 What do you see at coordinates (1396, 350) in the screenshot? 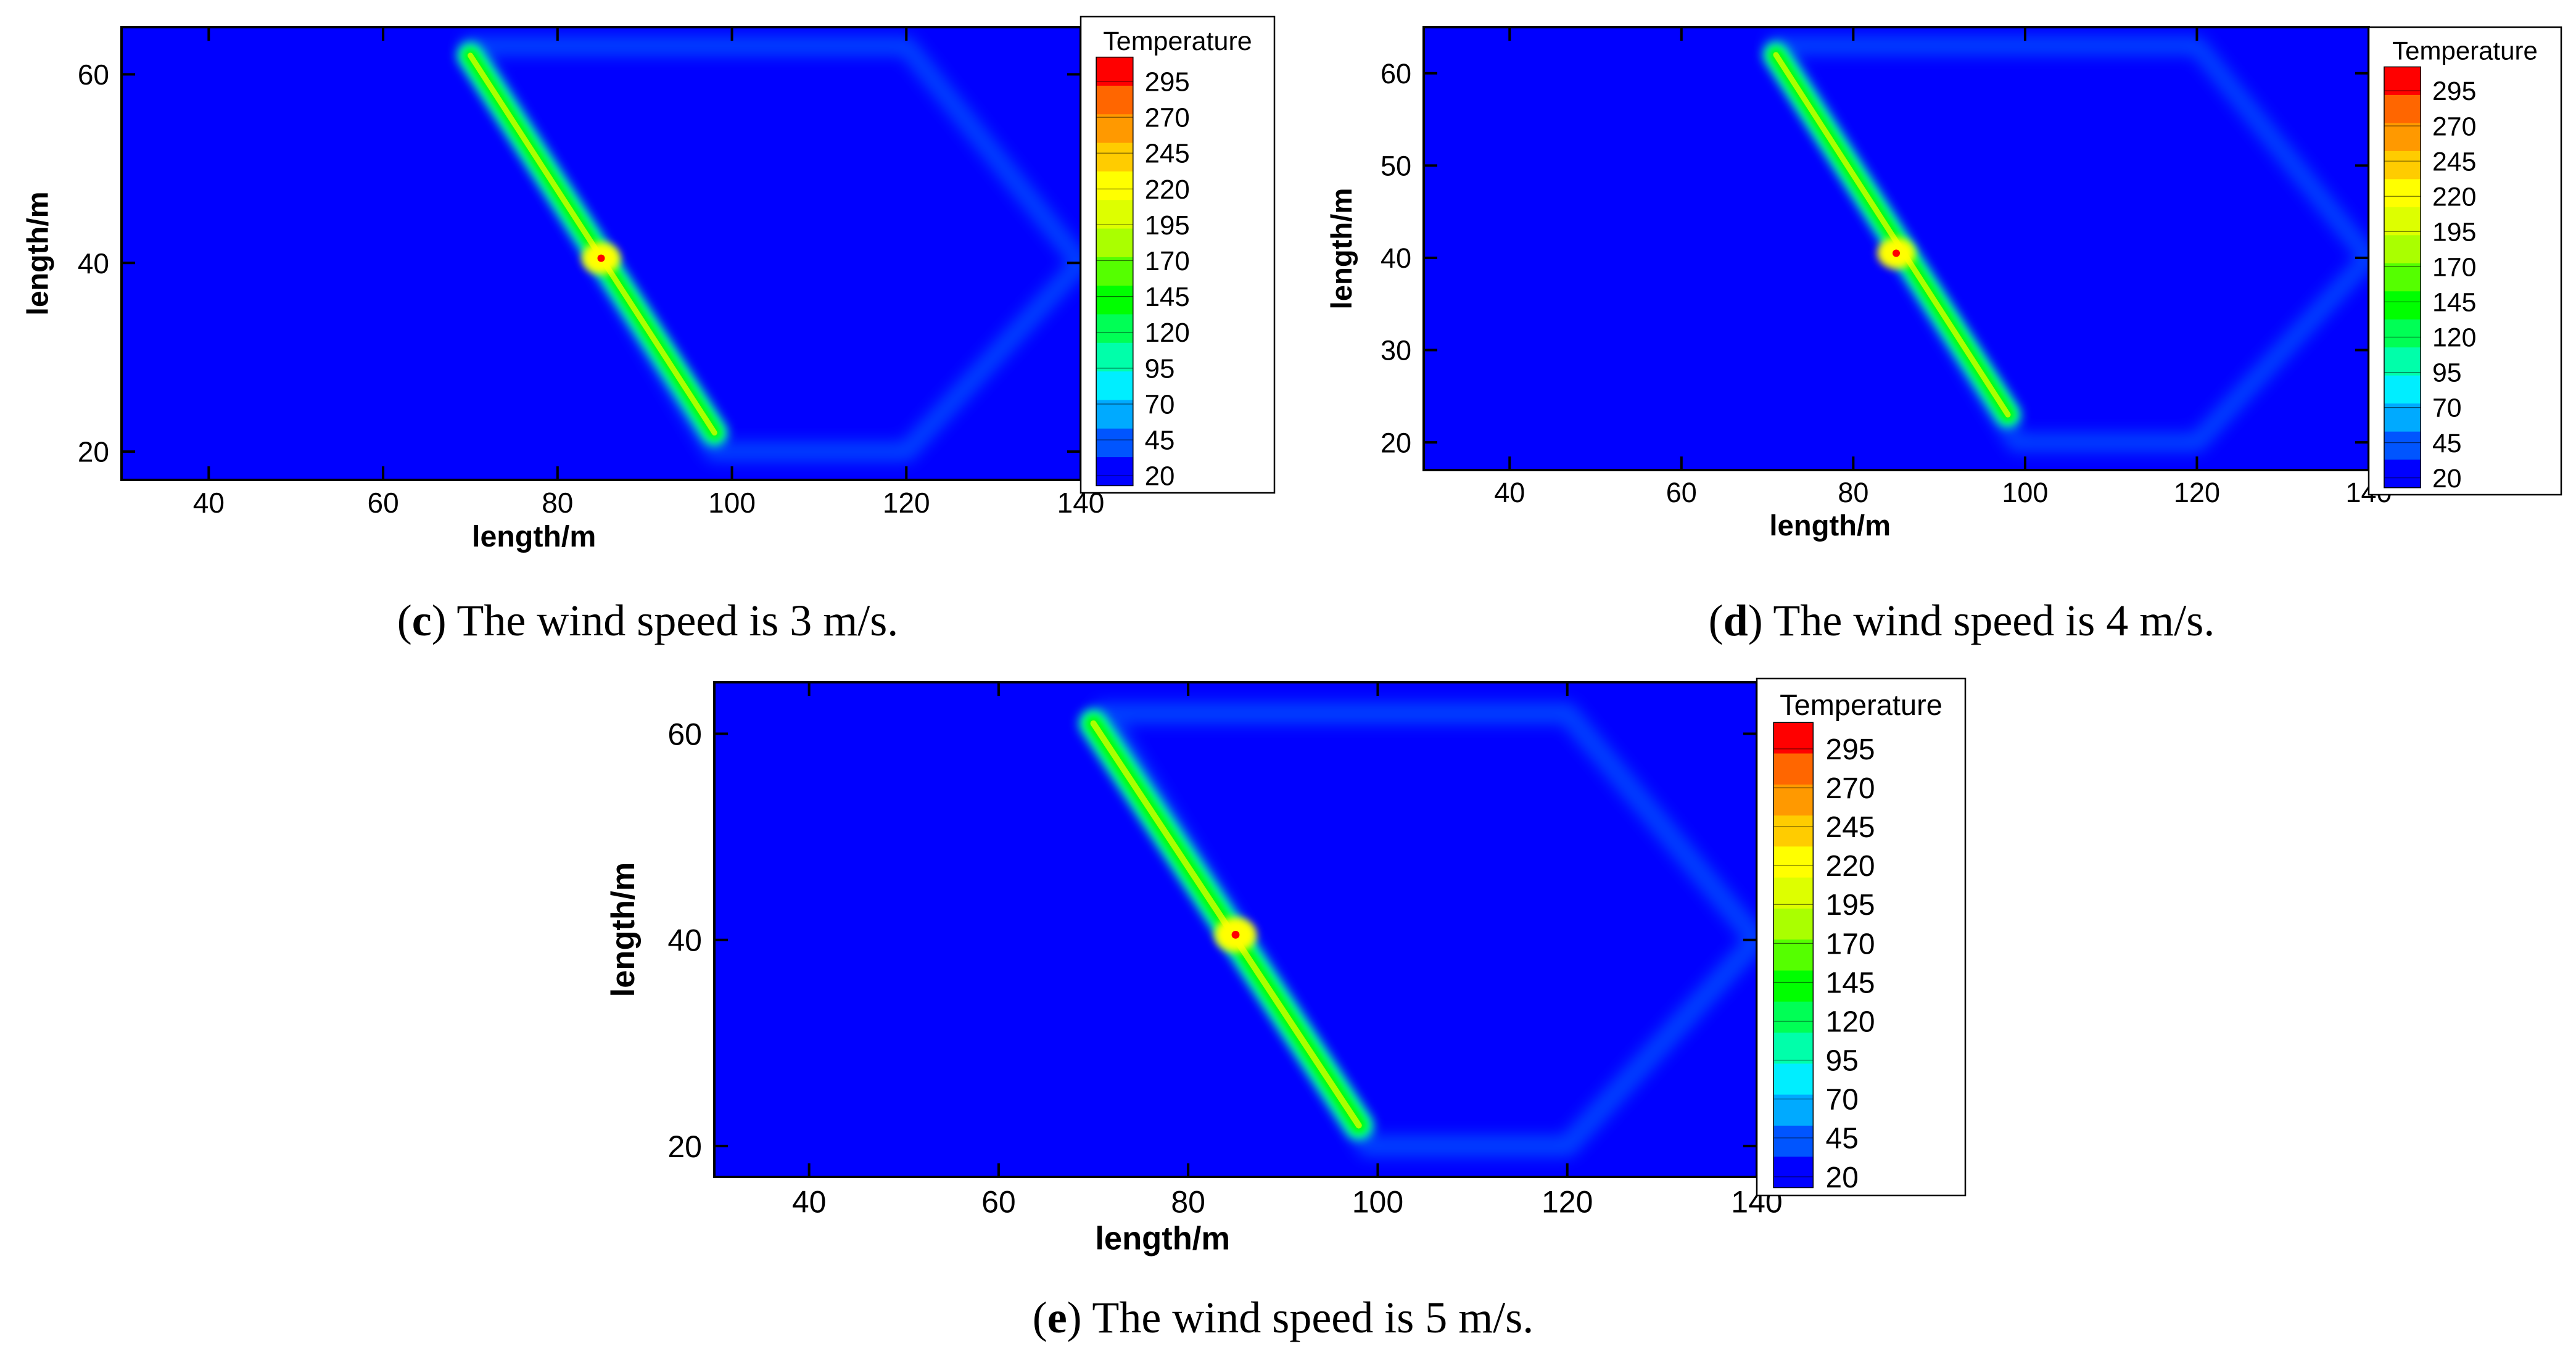
I see `y-tick-label: 30` at bounding box center [1396, 350].